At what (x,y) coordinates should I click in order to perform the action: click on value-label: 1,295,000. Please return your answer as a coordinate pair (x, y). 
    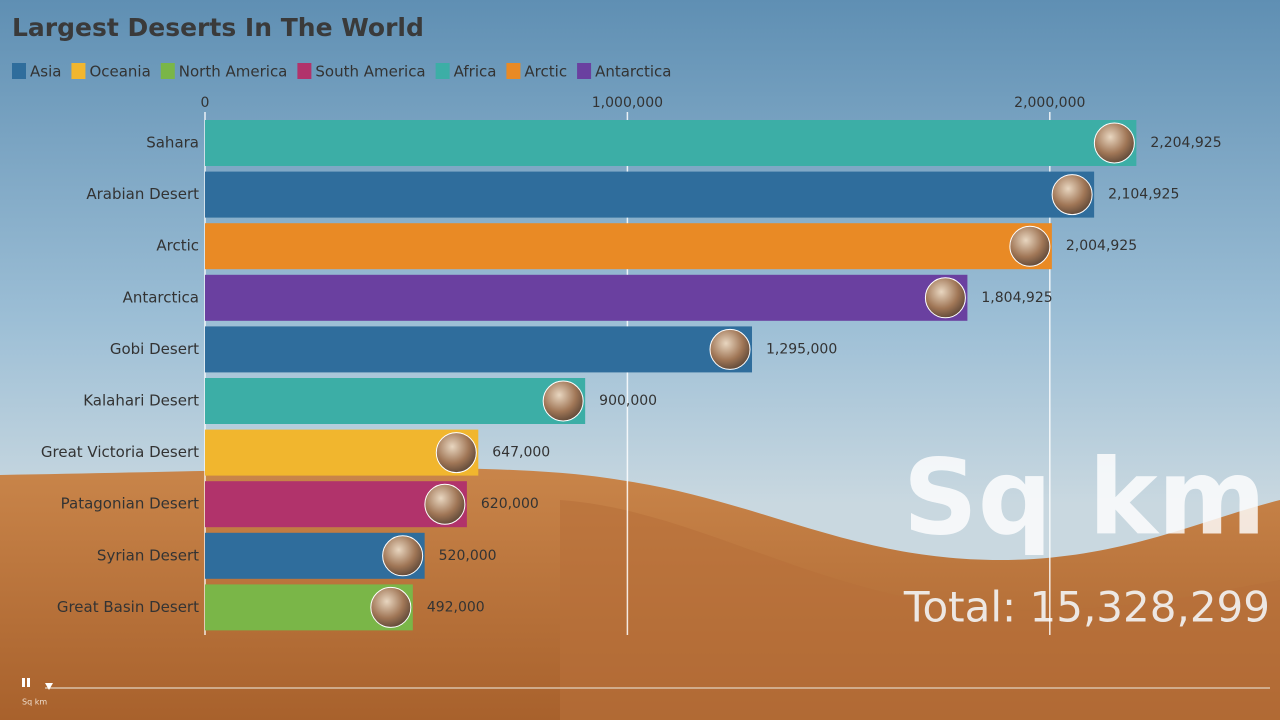
    Looking at the image, I should click on (801, 349).